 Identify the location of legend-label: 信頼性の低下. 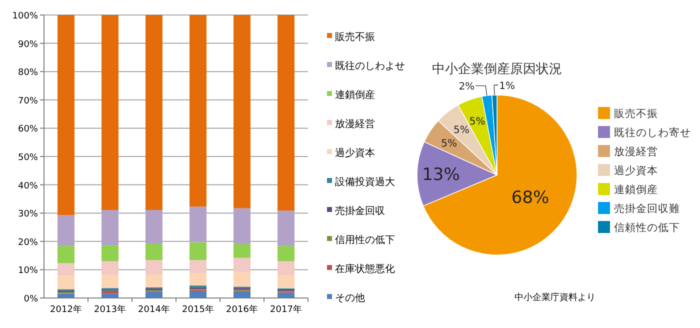
(647, 228).